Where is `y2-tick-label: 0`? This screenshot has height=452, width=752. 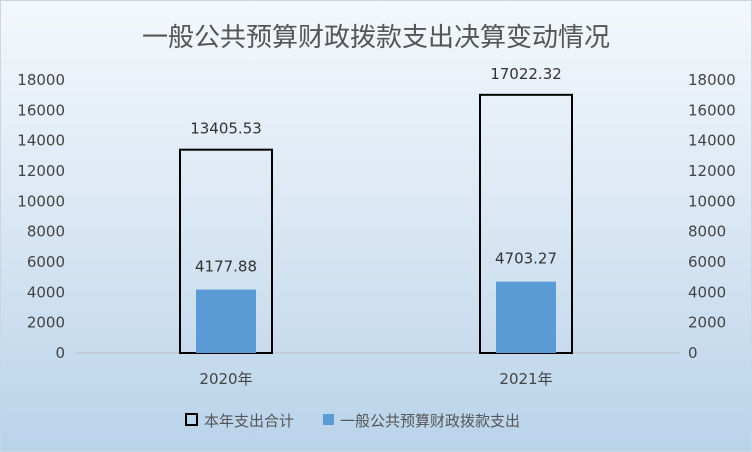 y2-tick-label: 0 is located at coordinates (693, 353).